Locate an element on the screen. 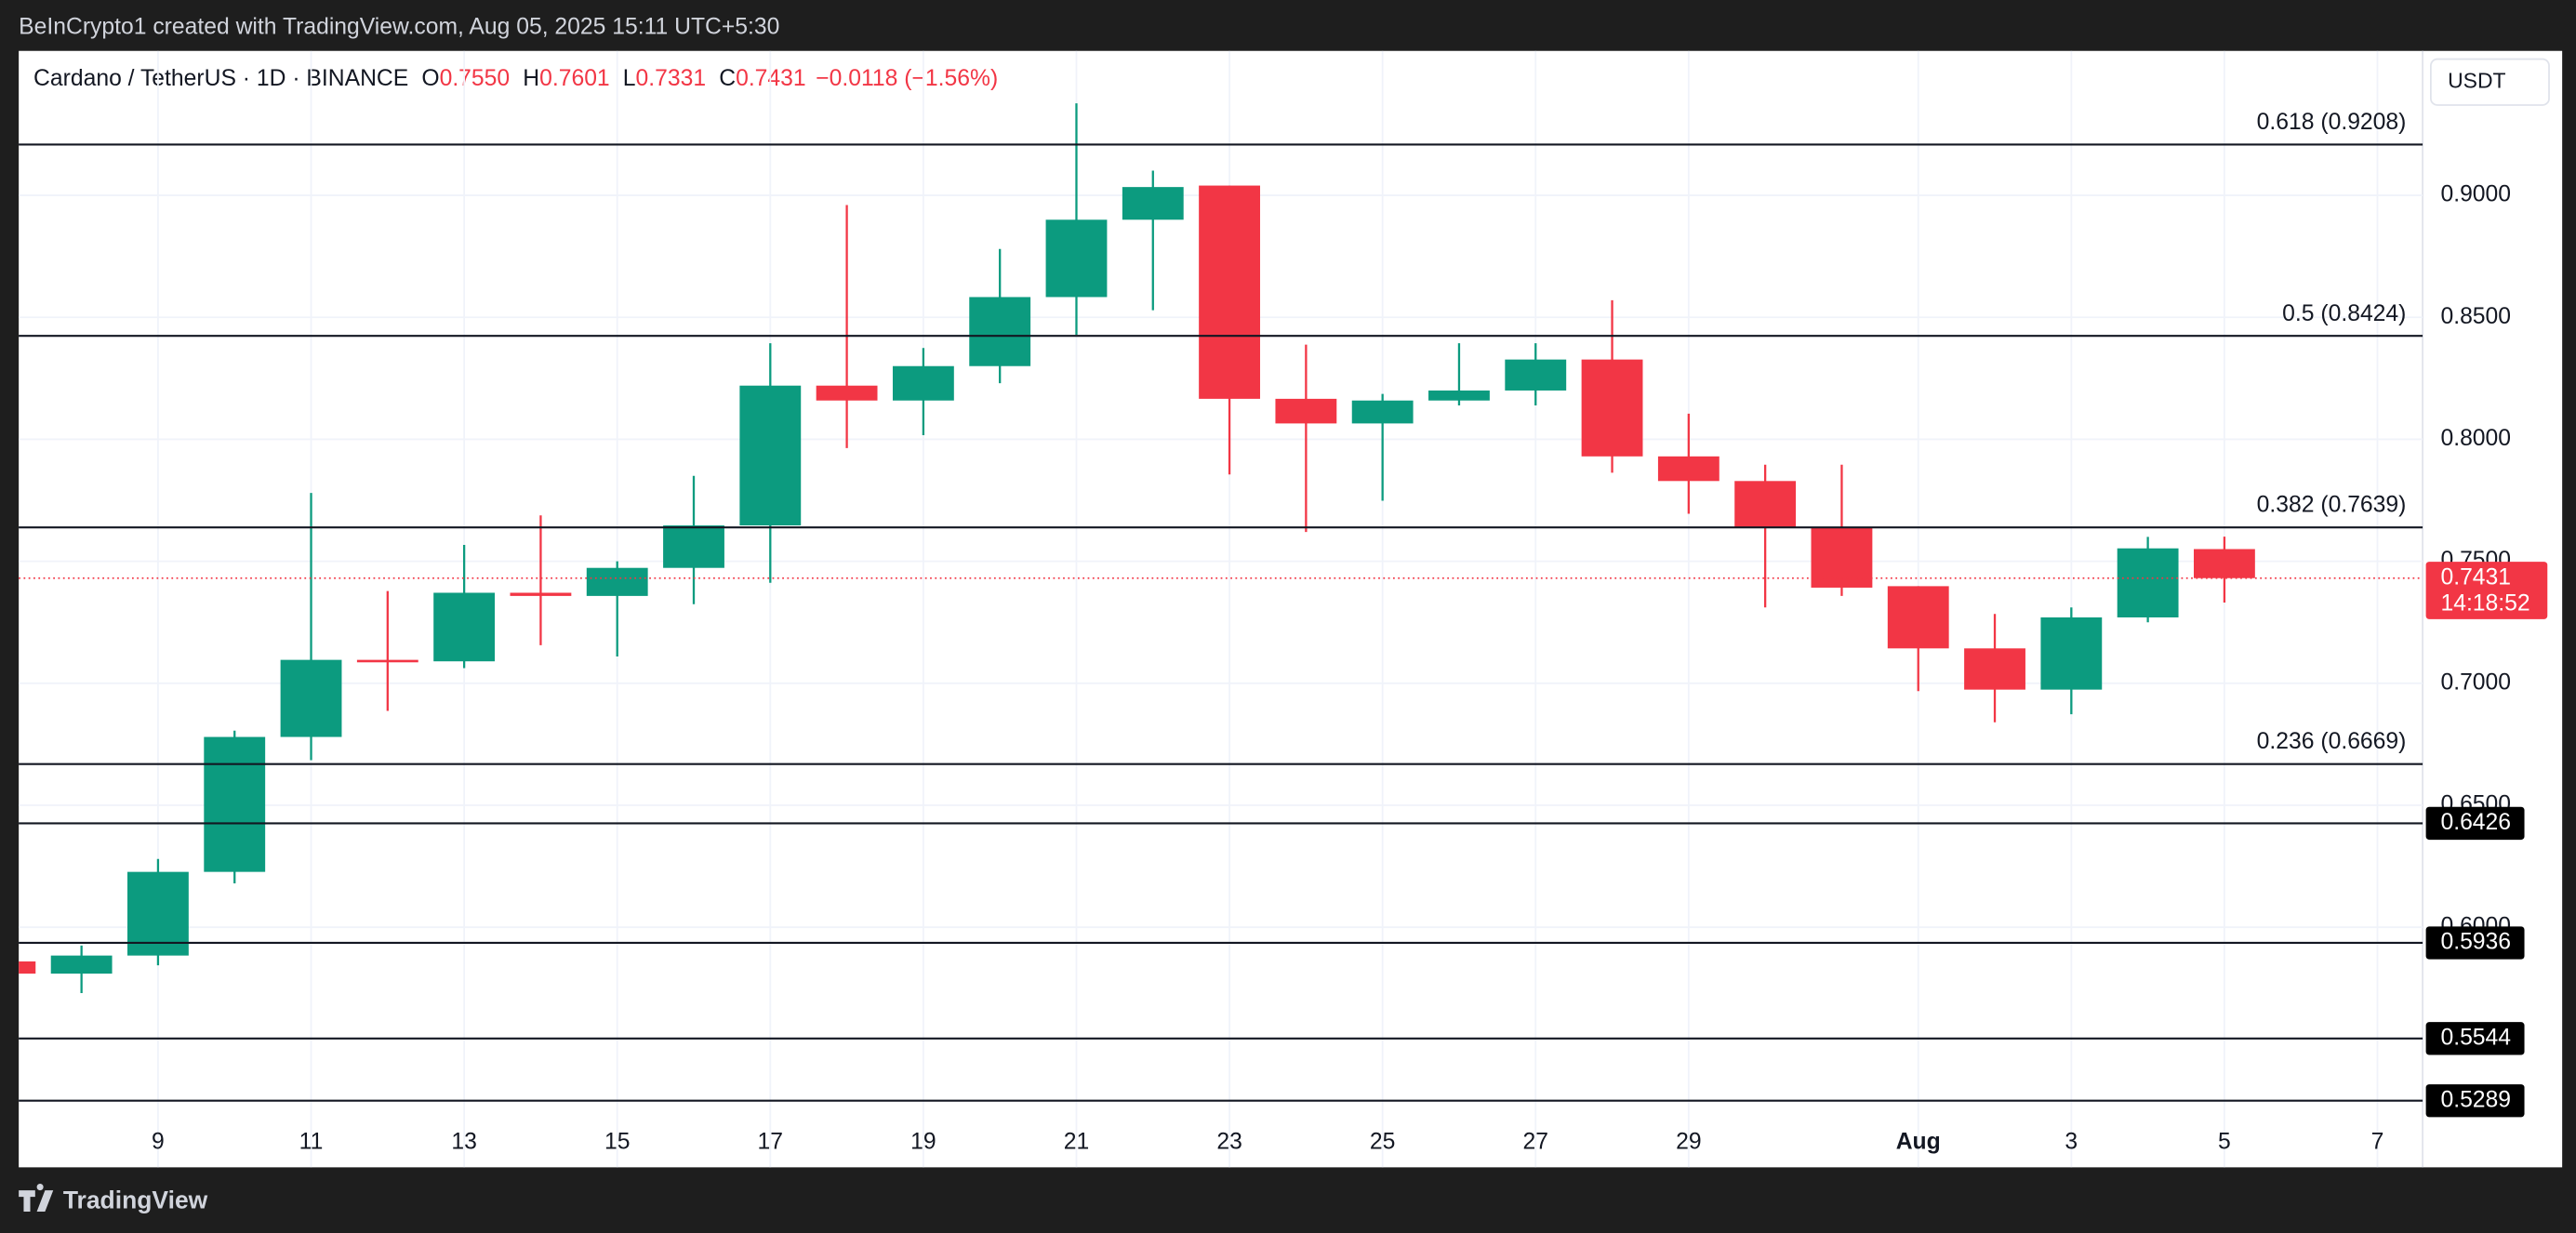 The height and width of the screenshot is (1233, 2576). x-tick-label: 11 is located at coordinates (311, 1141).